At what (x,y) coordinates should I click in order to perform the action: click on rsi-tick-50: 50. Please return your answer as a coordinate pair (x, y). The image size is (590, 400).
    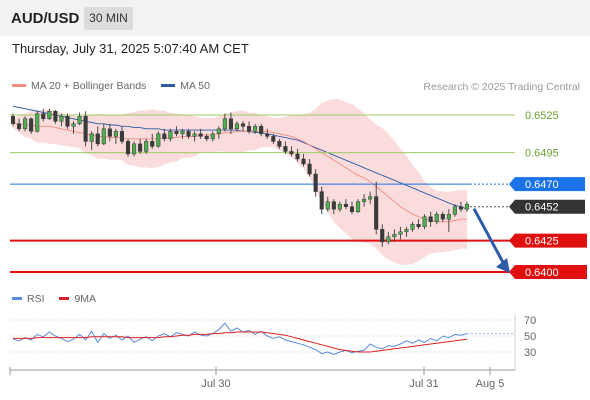
    Looking at the image, I should click on (530, 337).